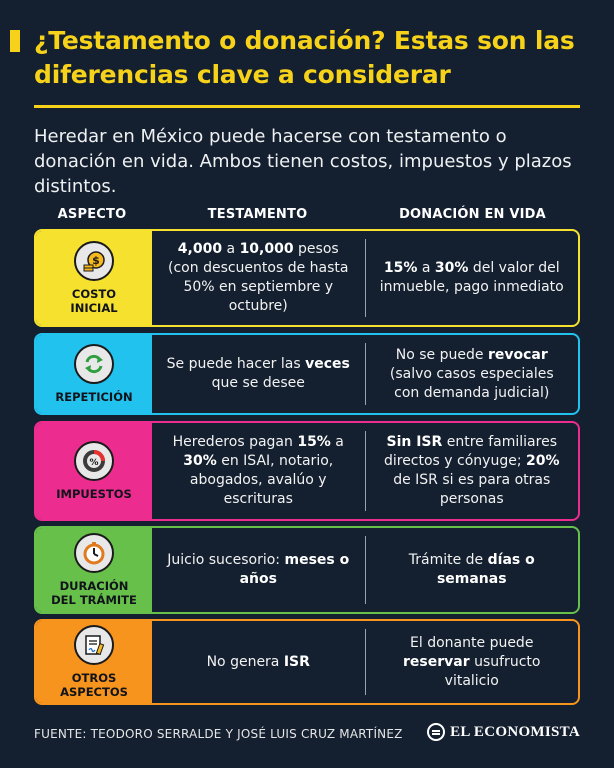 The height and width of the screenshot is (768, 614). Describe the element at coordinates (94, 593) in the screenshot. I see `aspect-label: DURACIÓN DEL TRÁMITE` at that location.